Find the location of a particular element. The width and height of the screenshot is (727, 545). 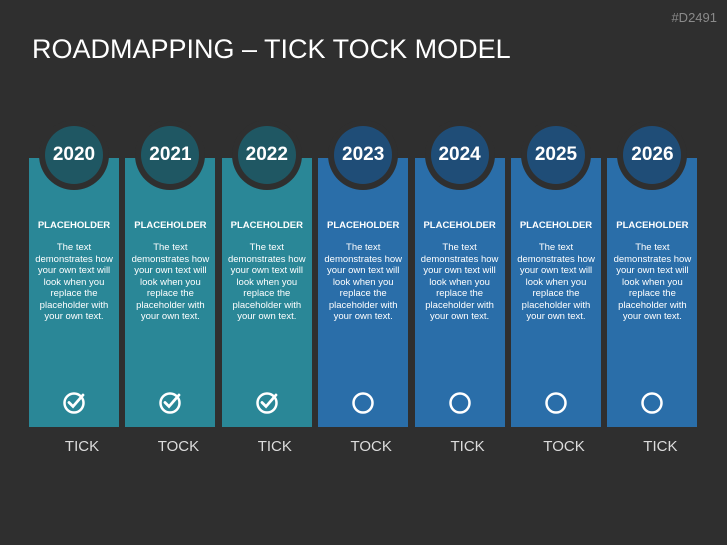

year: 2026 is located at coordinates (652, 155).